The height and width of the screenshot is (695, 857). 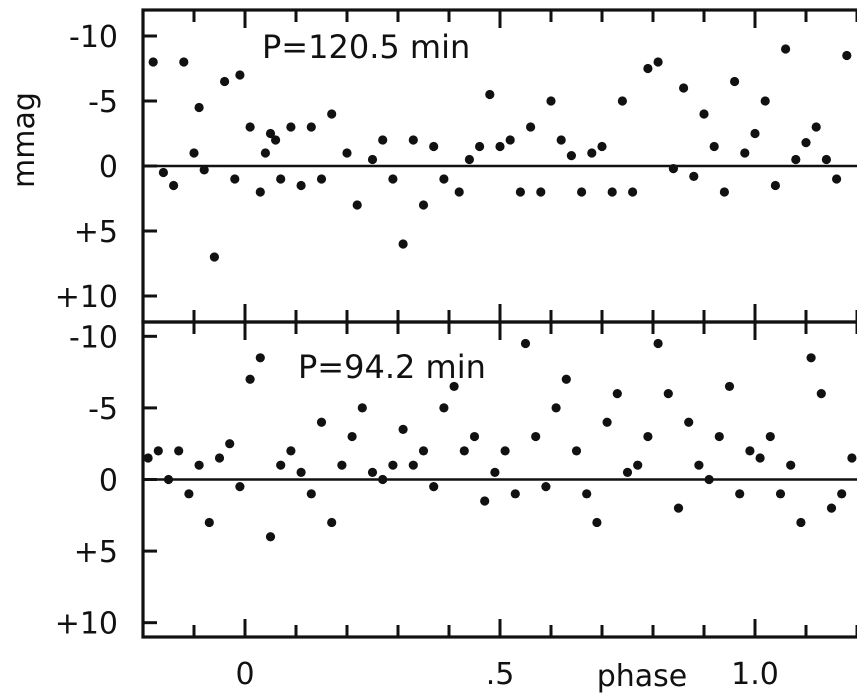 What do you see at coordinates (642, 676) in the screenshot?
I see `x-axis-label: phase` at bounding box center [642, 676].